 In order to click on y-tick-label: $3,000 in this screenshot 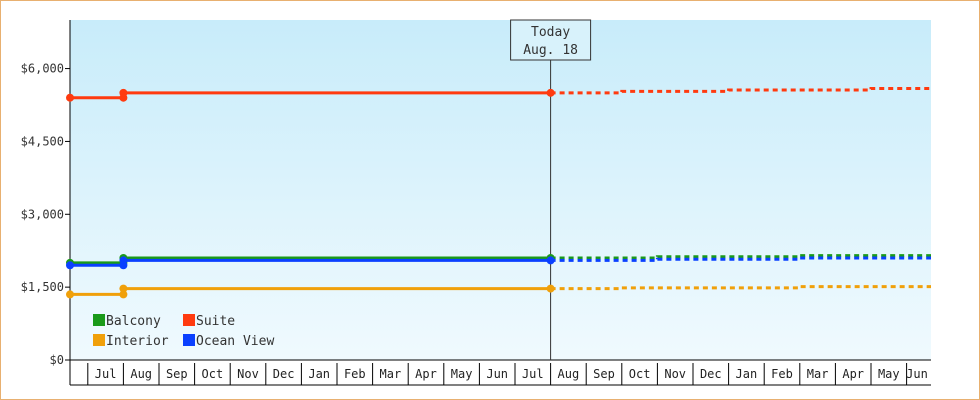, I will do `click(42, 214)`.